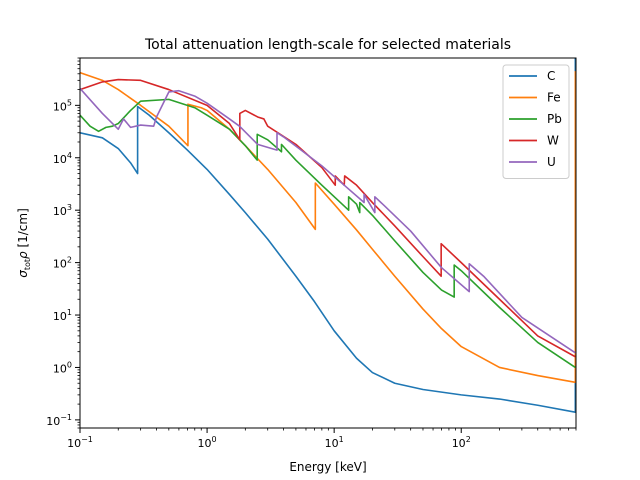 Image resolution: width=640 pixels, height=480 pixels. What do you see at coordinates (322, 439) in the screenshot?
I see `x-axis: 10⁻¹ 10⁰ 10¹ 10²` at bounding box center [322, 439].